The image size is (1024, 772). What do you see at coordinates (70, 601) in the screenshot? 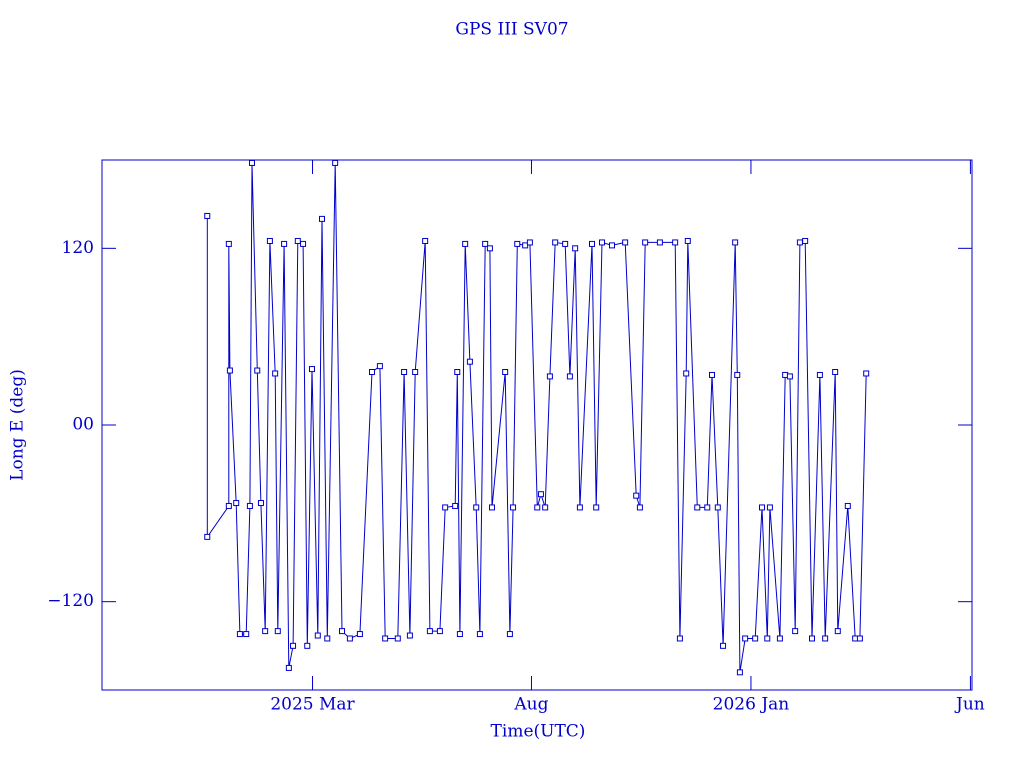
I see `y-tick-label: −120` at bounding box center [70, 601].